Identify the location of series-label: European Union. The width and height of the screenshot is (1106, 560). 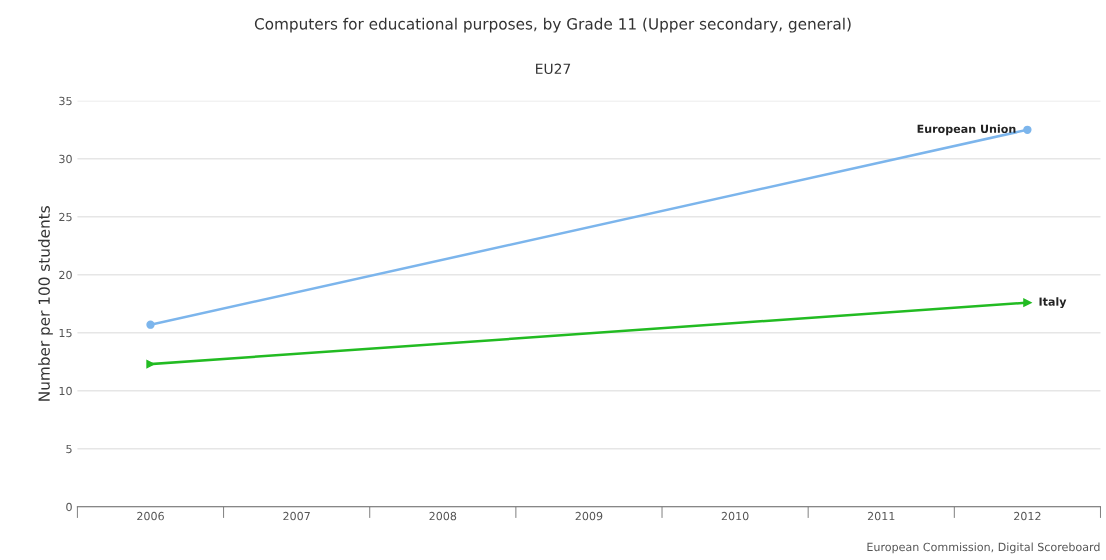
(966, 130).